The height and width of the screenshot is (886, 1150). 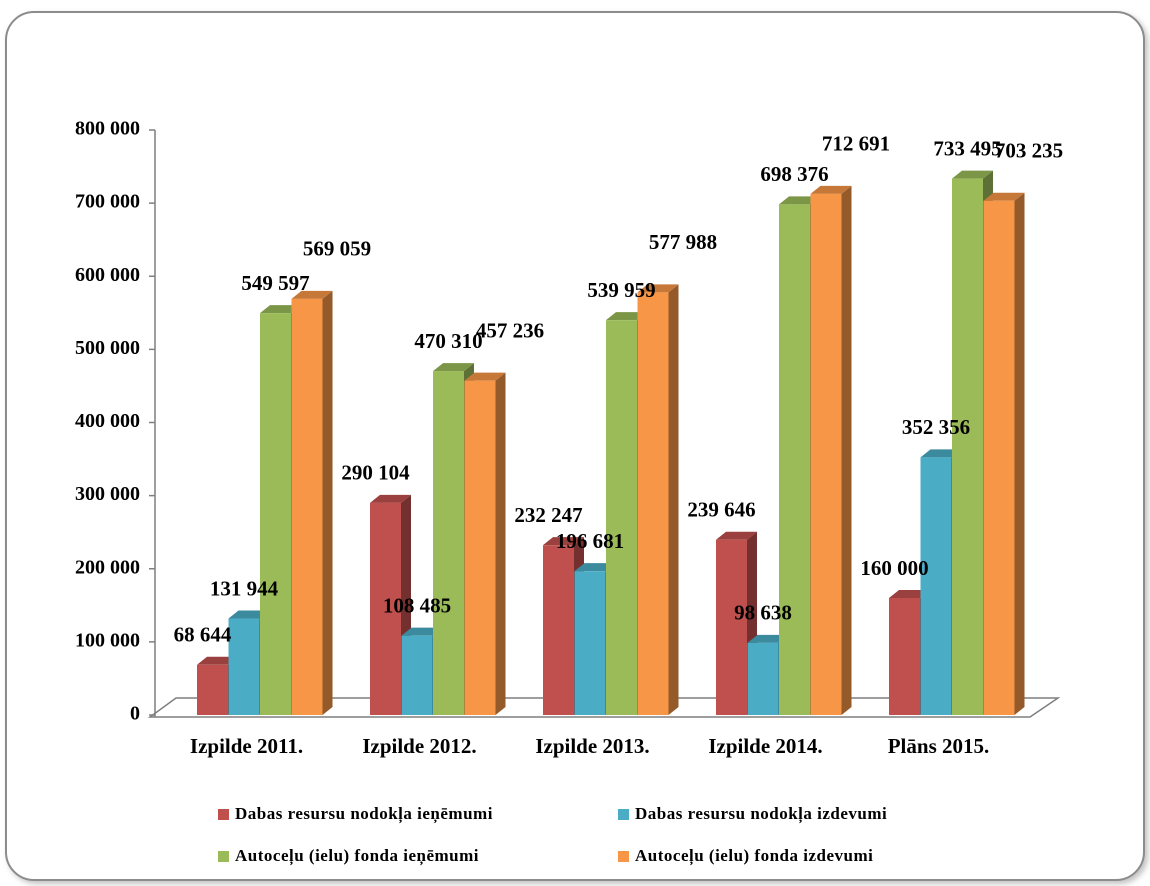 What do you see at coordinates (364, 814) in the screenshot?
I see `legend-label: Dabas resursu nodokļa ieņēmumi` at bounding box center [364, 814].